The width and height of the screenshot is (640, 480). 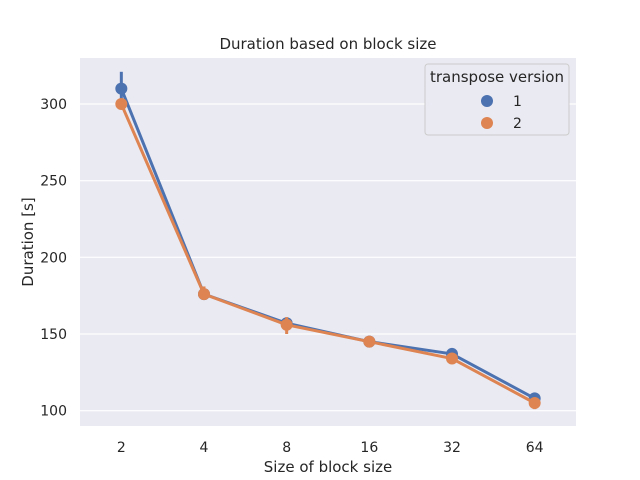 What do you see at coordinates (328, 467) in the screenshot?
I see `x-axis-label: Size of block size` at bounding box center [328, 467].